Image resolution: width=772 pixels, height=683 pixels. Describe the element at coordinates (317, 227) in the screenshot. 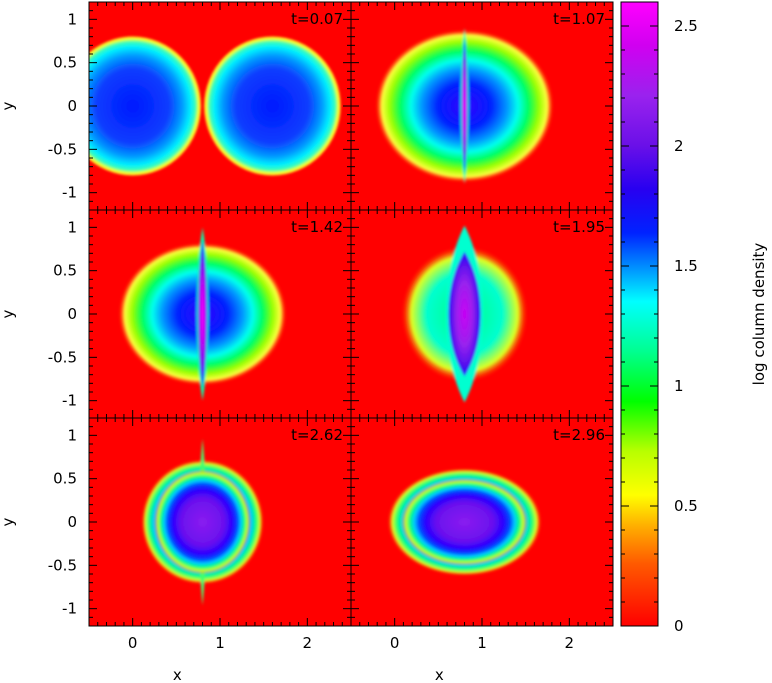

I see `panel-time-label: t=1.42` at that location.